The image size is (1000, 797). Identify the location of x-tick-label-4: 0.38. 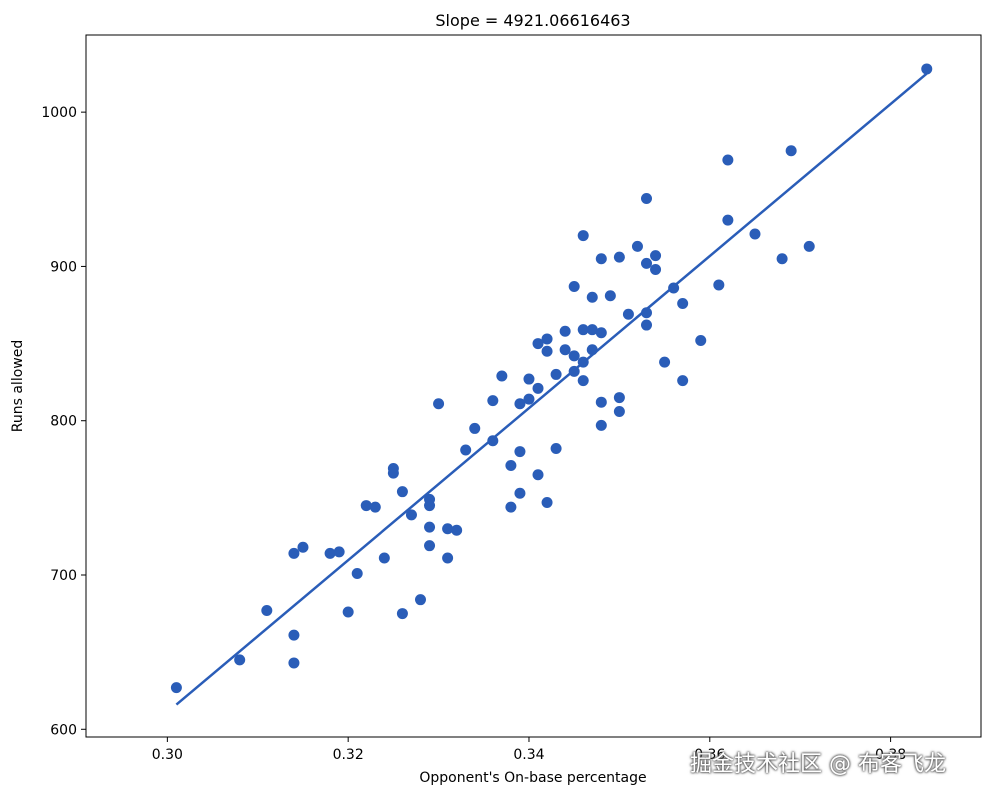
(890, 755).